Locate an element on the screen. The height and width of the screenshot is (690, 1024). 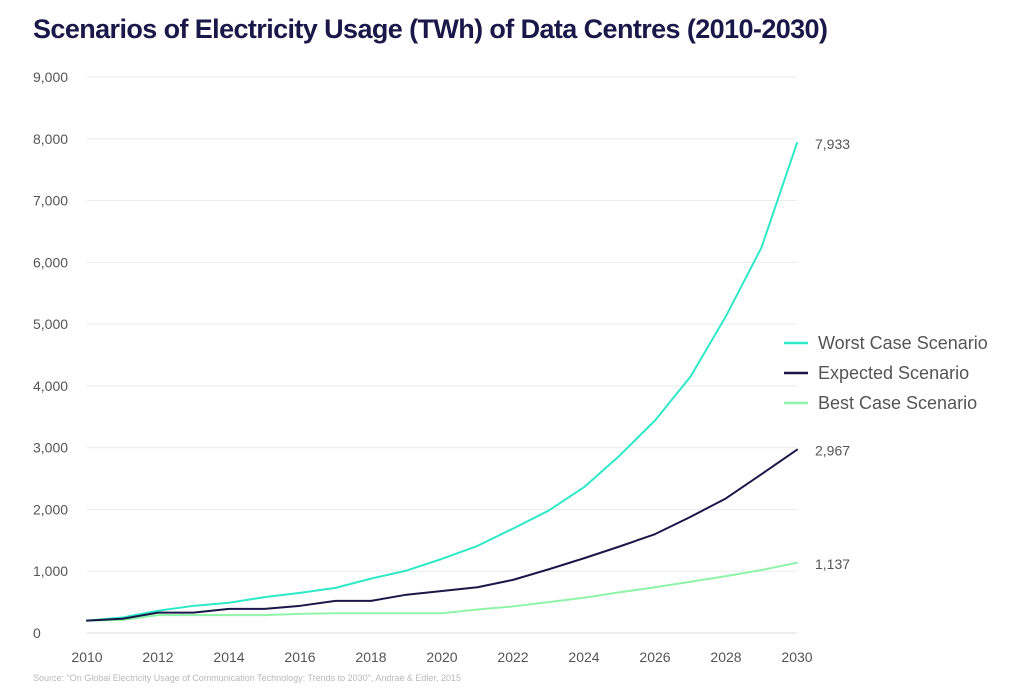
y-tick-label: 0 is located at coordinates (37, 633).